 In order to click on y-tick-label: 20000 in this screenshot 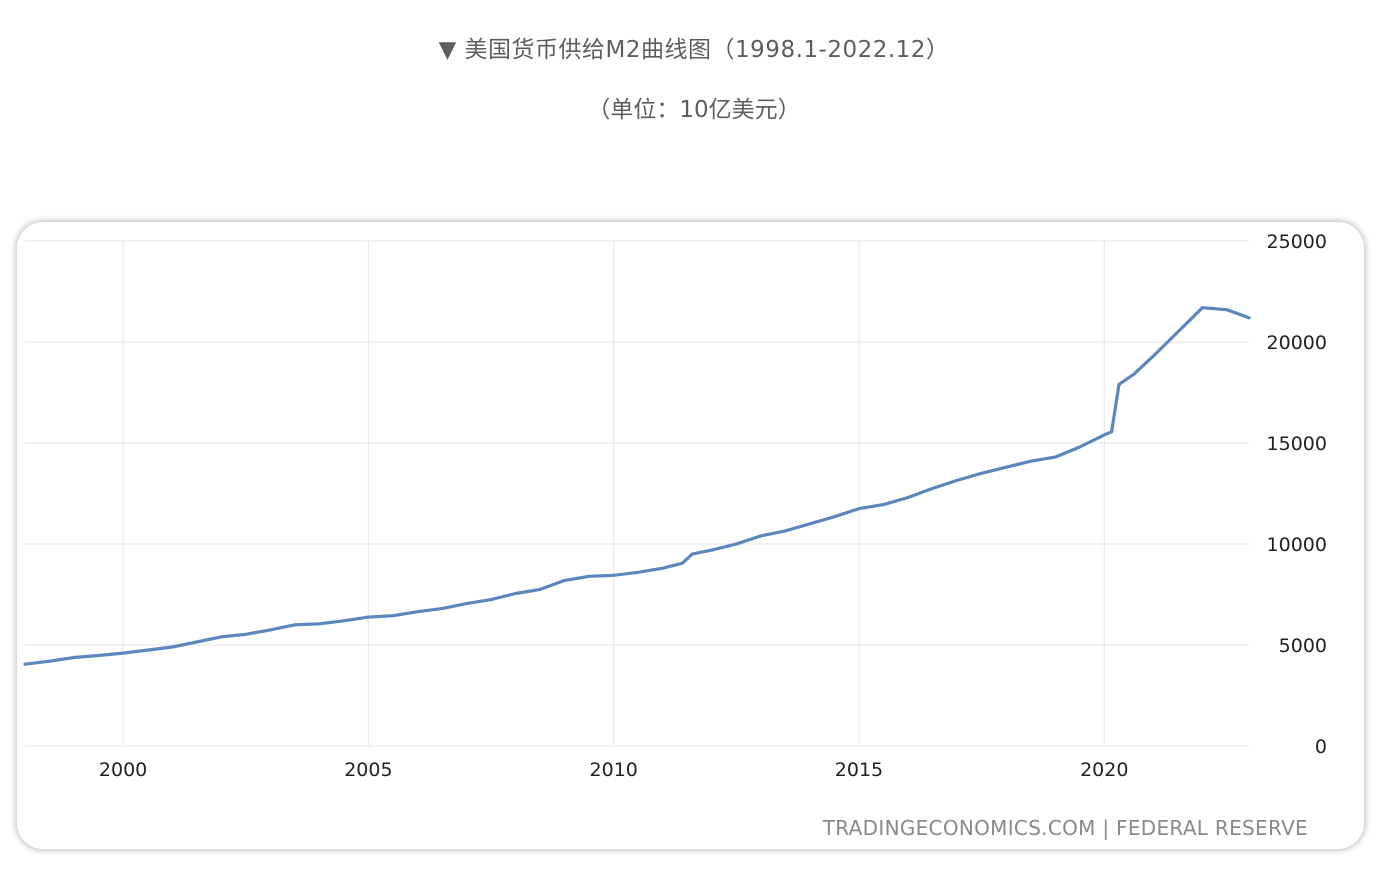, I will do `click(1297, 343)`.